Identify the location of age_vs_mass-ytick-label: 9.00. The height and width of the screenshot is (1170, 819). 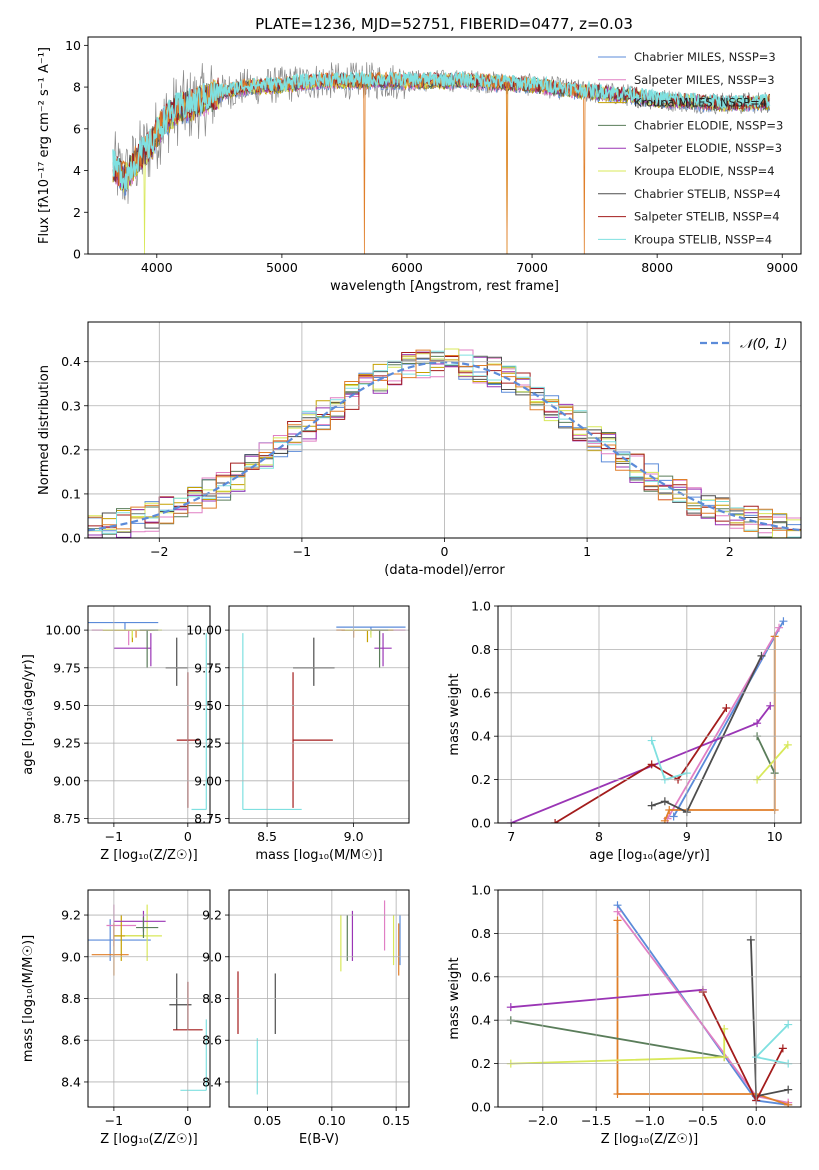
(208, 780).